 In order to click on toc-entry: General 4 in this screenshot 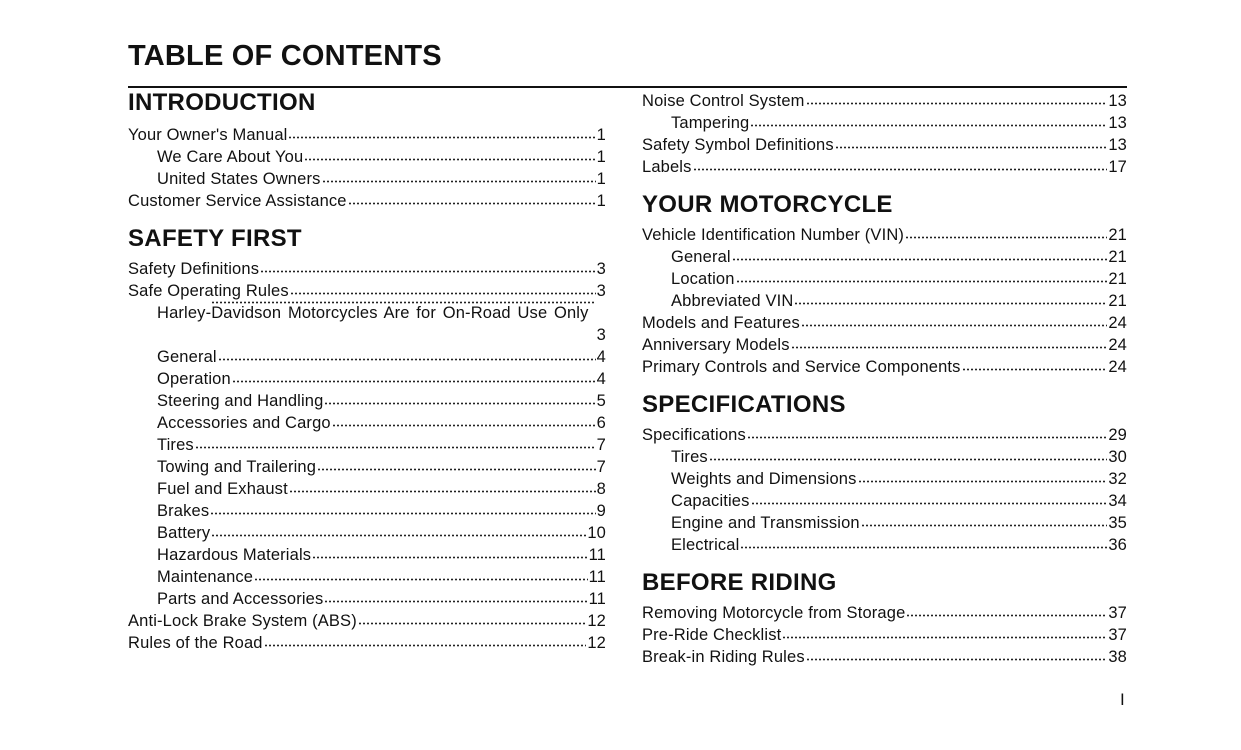, I will do `click(367, 357)`.